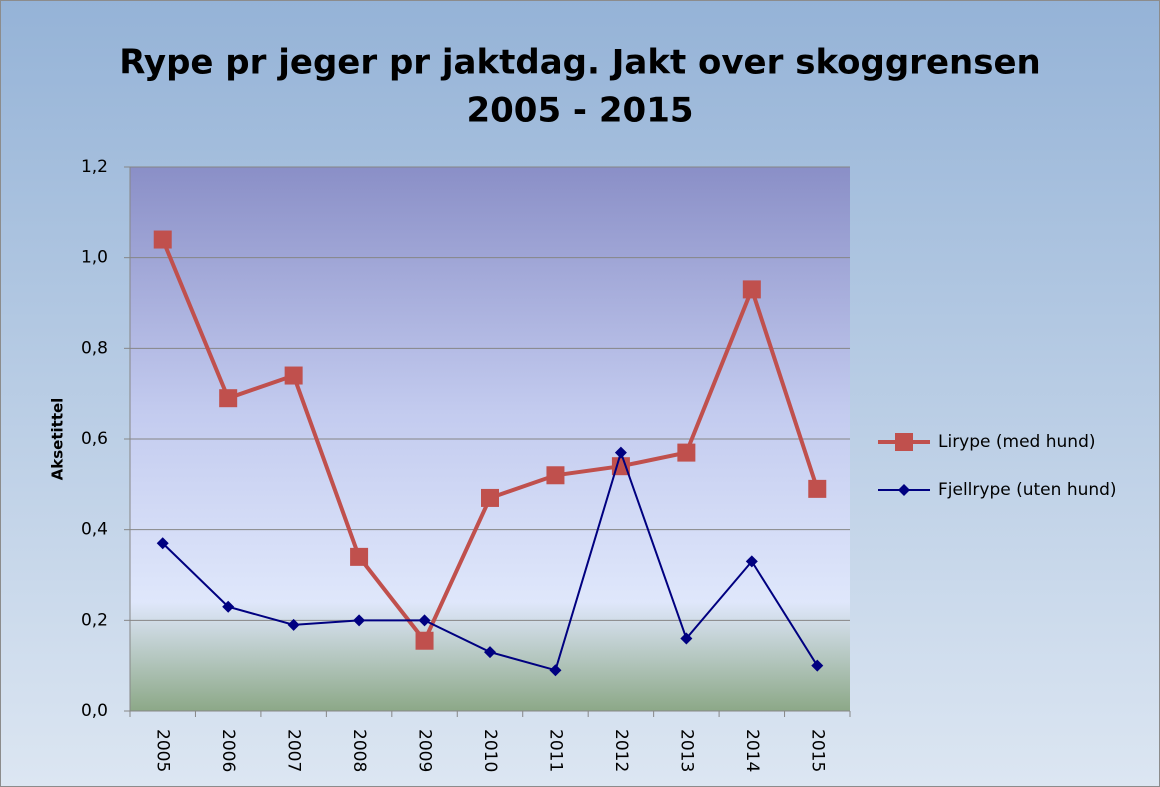  Describe the element at coordinates (94, 620) in the screenshot. I see `y-tick-label: 0,2` at that location.